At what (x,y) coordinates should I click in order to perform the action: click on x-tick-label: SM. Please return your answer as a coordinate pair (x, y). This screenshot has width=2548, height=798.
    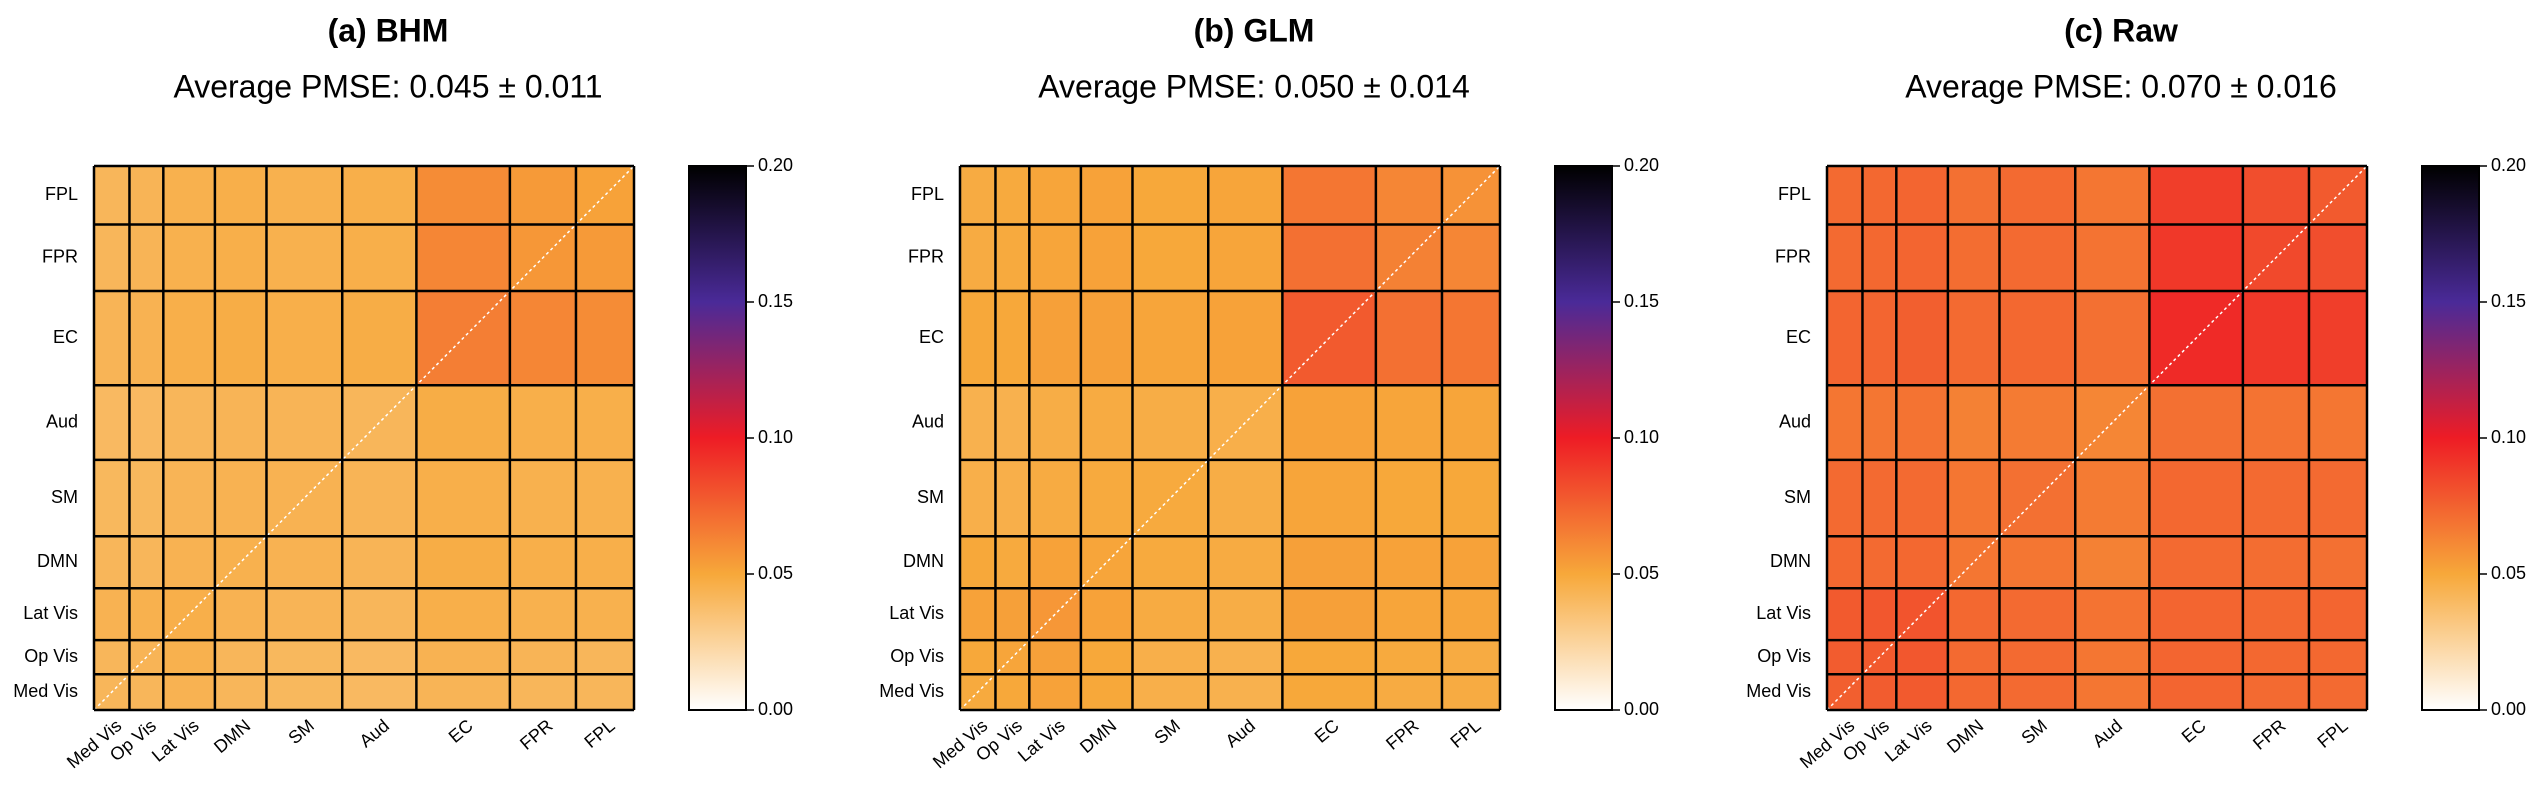
    Looking at the image, I should click on (2034, 731).